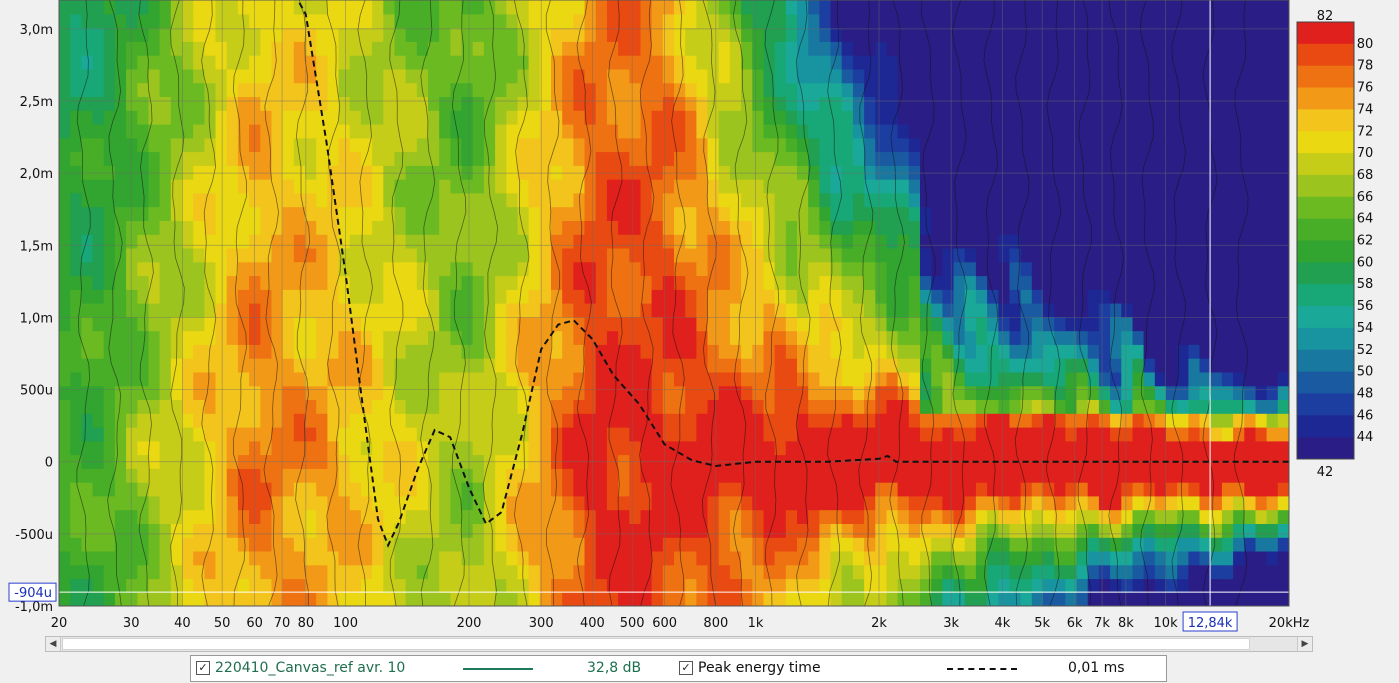 The width and height of the screenshot is (1399, 683). Describe the element at coordinates (282, 623) in the screenshot. I see `x-tick-label: 70` at that location.